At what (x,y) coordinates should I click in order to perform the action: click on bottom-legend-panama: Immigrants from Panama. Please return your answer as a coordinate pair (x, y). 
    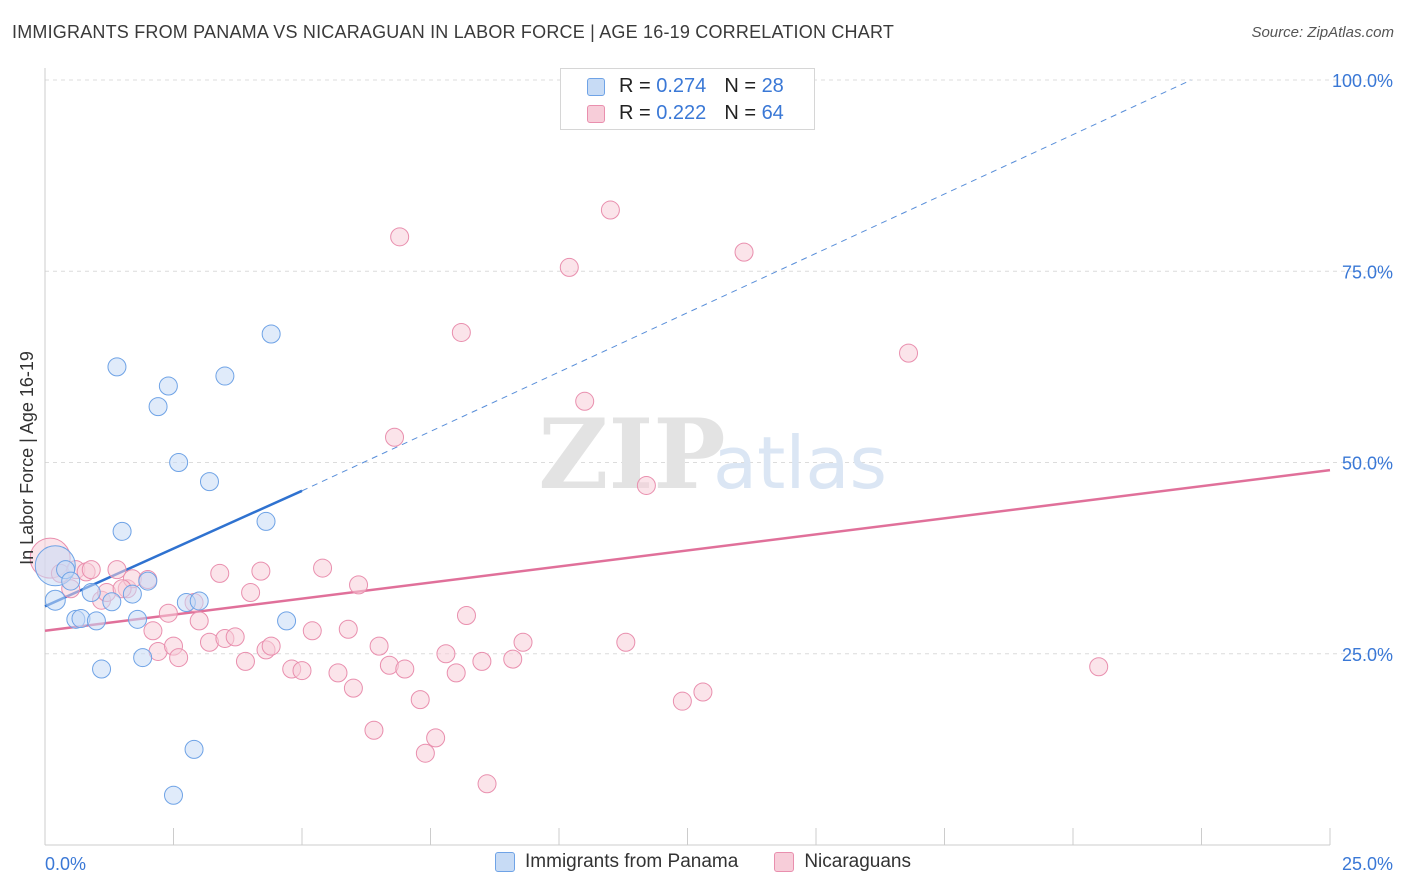
    Looking at the image, I should click on (616, 862).